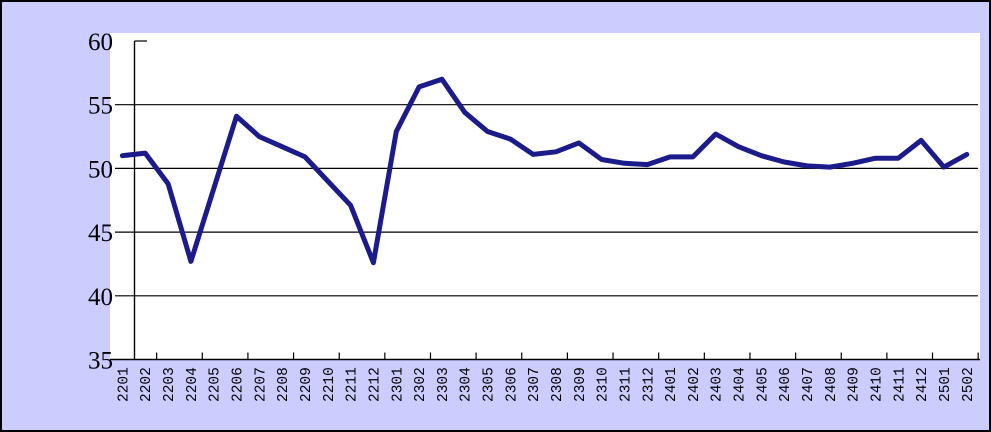 The width and height of the screenshot is (991, 432). Describe the element at coordinates (878, 384) in the screenshot. I see `x-axis-label-2410: 2410` at that location.